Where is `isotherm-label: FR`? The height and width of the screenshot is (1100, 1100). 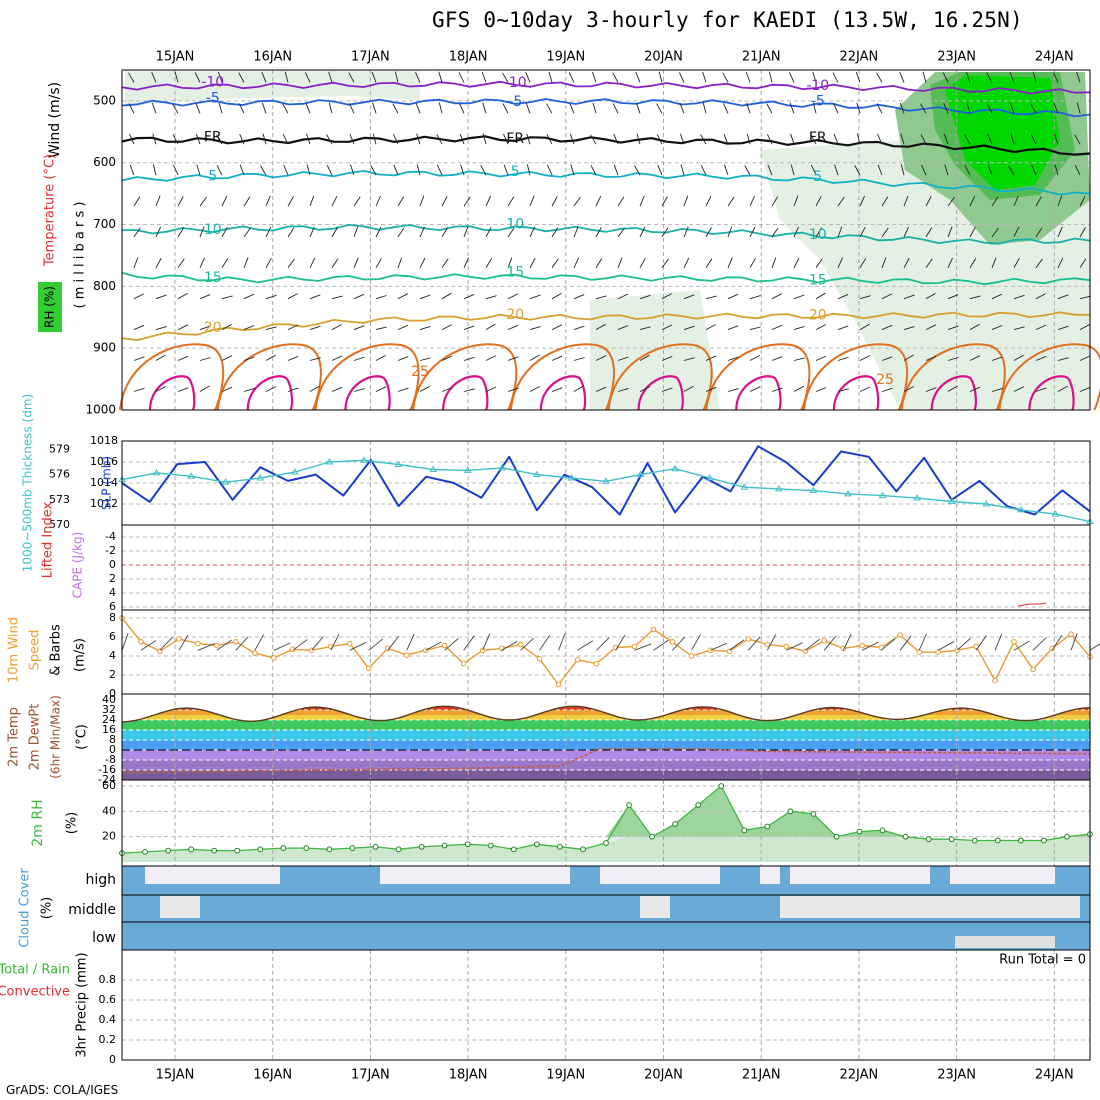
isotherm-label: FR is located at coordinates (213, 138).